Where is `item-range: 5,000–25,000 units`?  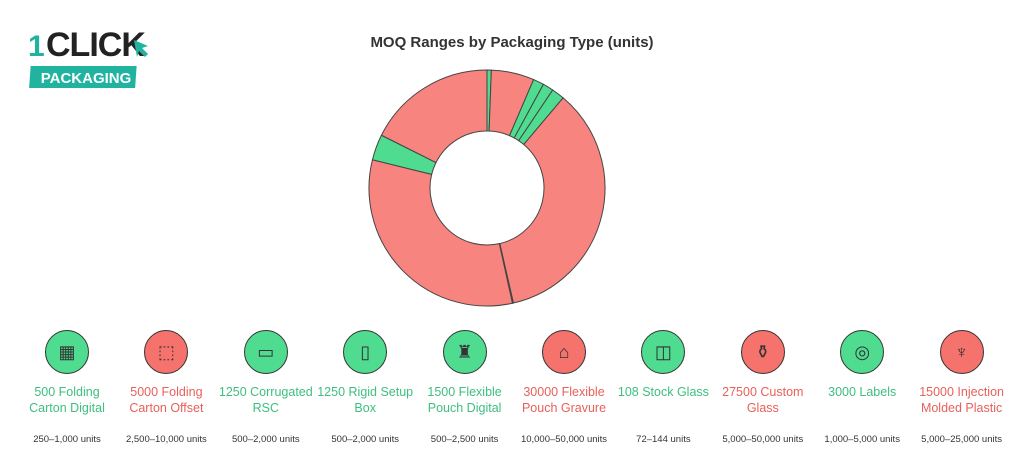
item-range: 5,000–25,000 units is located at coordinates (961, 439).